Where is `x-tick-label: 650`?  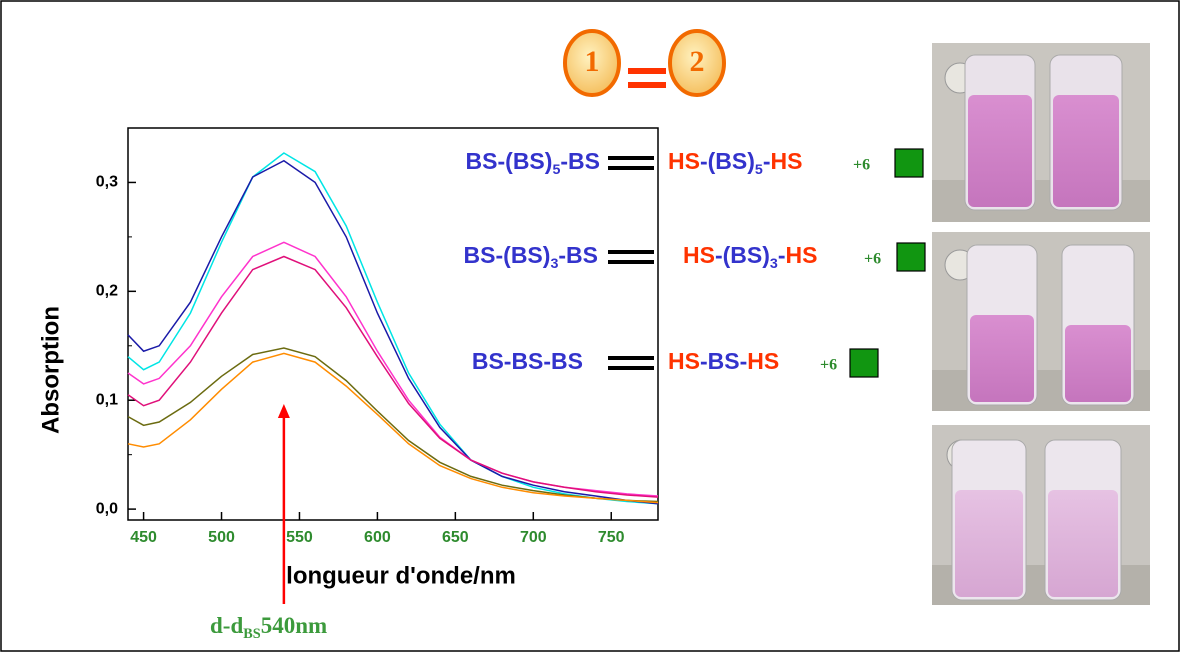 x-tick-label: 650 is located at coordinates (455, 537).